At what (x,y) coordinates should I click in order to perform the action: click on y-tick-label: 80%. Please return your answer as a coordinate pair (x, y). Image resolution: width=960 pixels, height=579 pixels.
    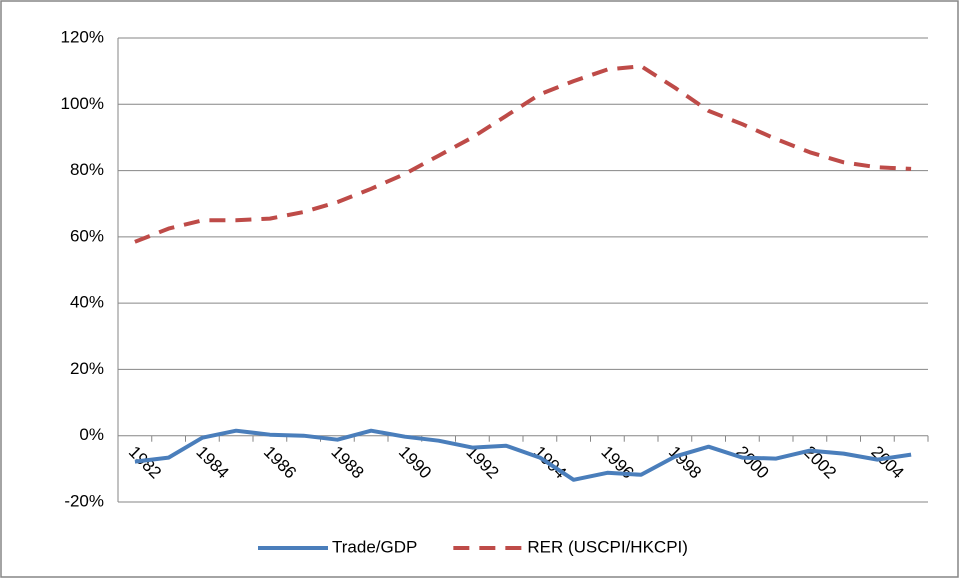
    Looking at the image, I should click on (87, 169).